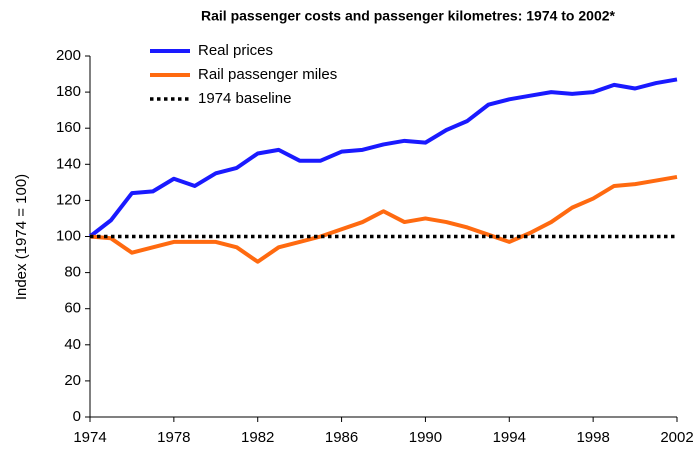 Image resolution: width=698 pixels, height=453 pixels. Describe the element at coordinates (89, 437) in the screenshot. I see `x-tick-label: 1974` at that location.